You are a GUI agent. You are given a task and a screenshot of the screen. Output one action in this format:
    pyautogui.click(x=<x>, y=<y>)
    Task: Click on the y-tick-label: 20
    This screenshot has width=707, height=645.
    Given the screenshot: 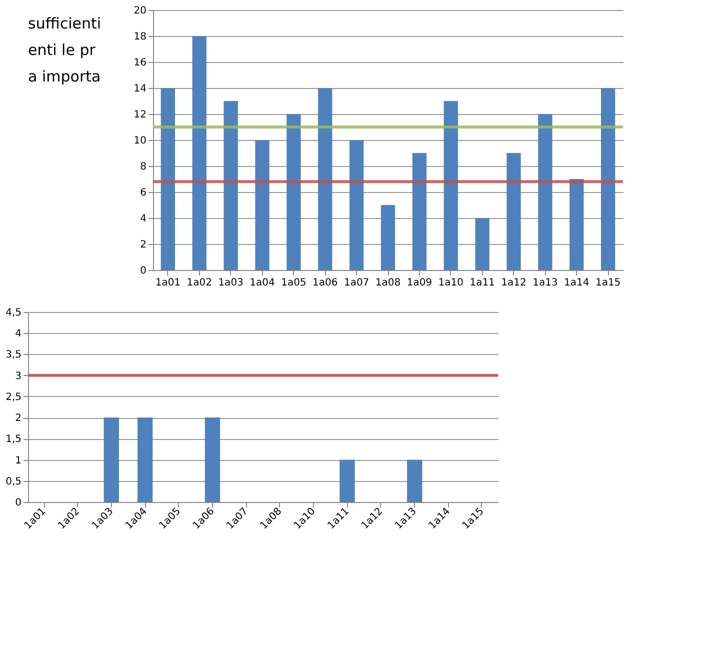 What is the action you would take?
    pyautogui.click(x=140, y=11)
    